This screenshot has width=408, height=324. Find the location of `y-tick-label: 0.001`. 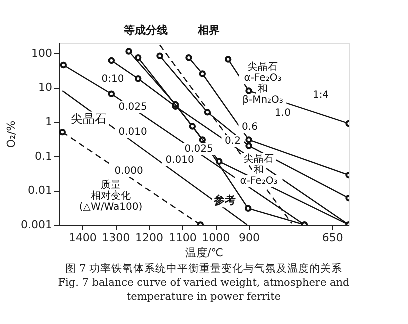

y-tick-label: 0.001 is located at coordinates (36, 225).